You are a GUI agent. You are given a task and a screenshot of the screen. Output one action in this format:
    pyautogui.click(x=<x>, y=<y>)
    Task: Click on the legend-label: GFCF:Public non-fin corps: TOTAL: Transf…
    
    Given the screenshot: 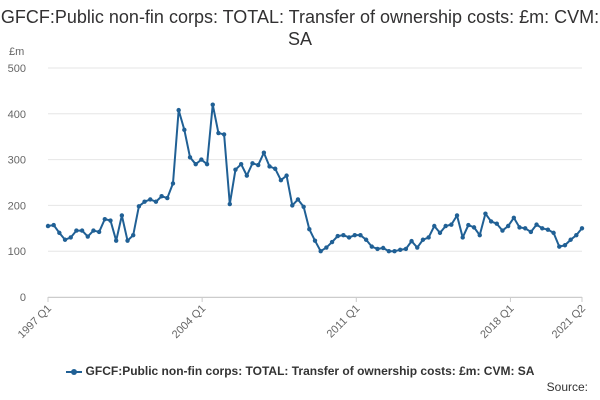 What is the action you would take?
    pyautogui.click(x=310, y=371)
    